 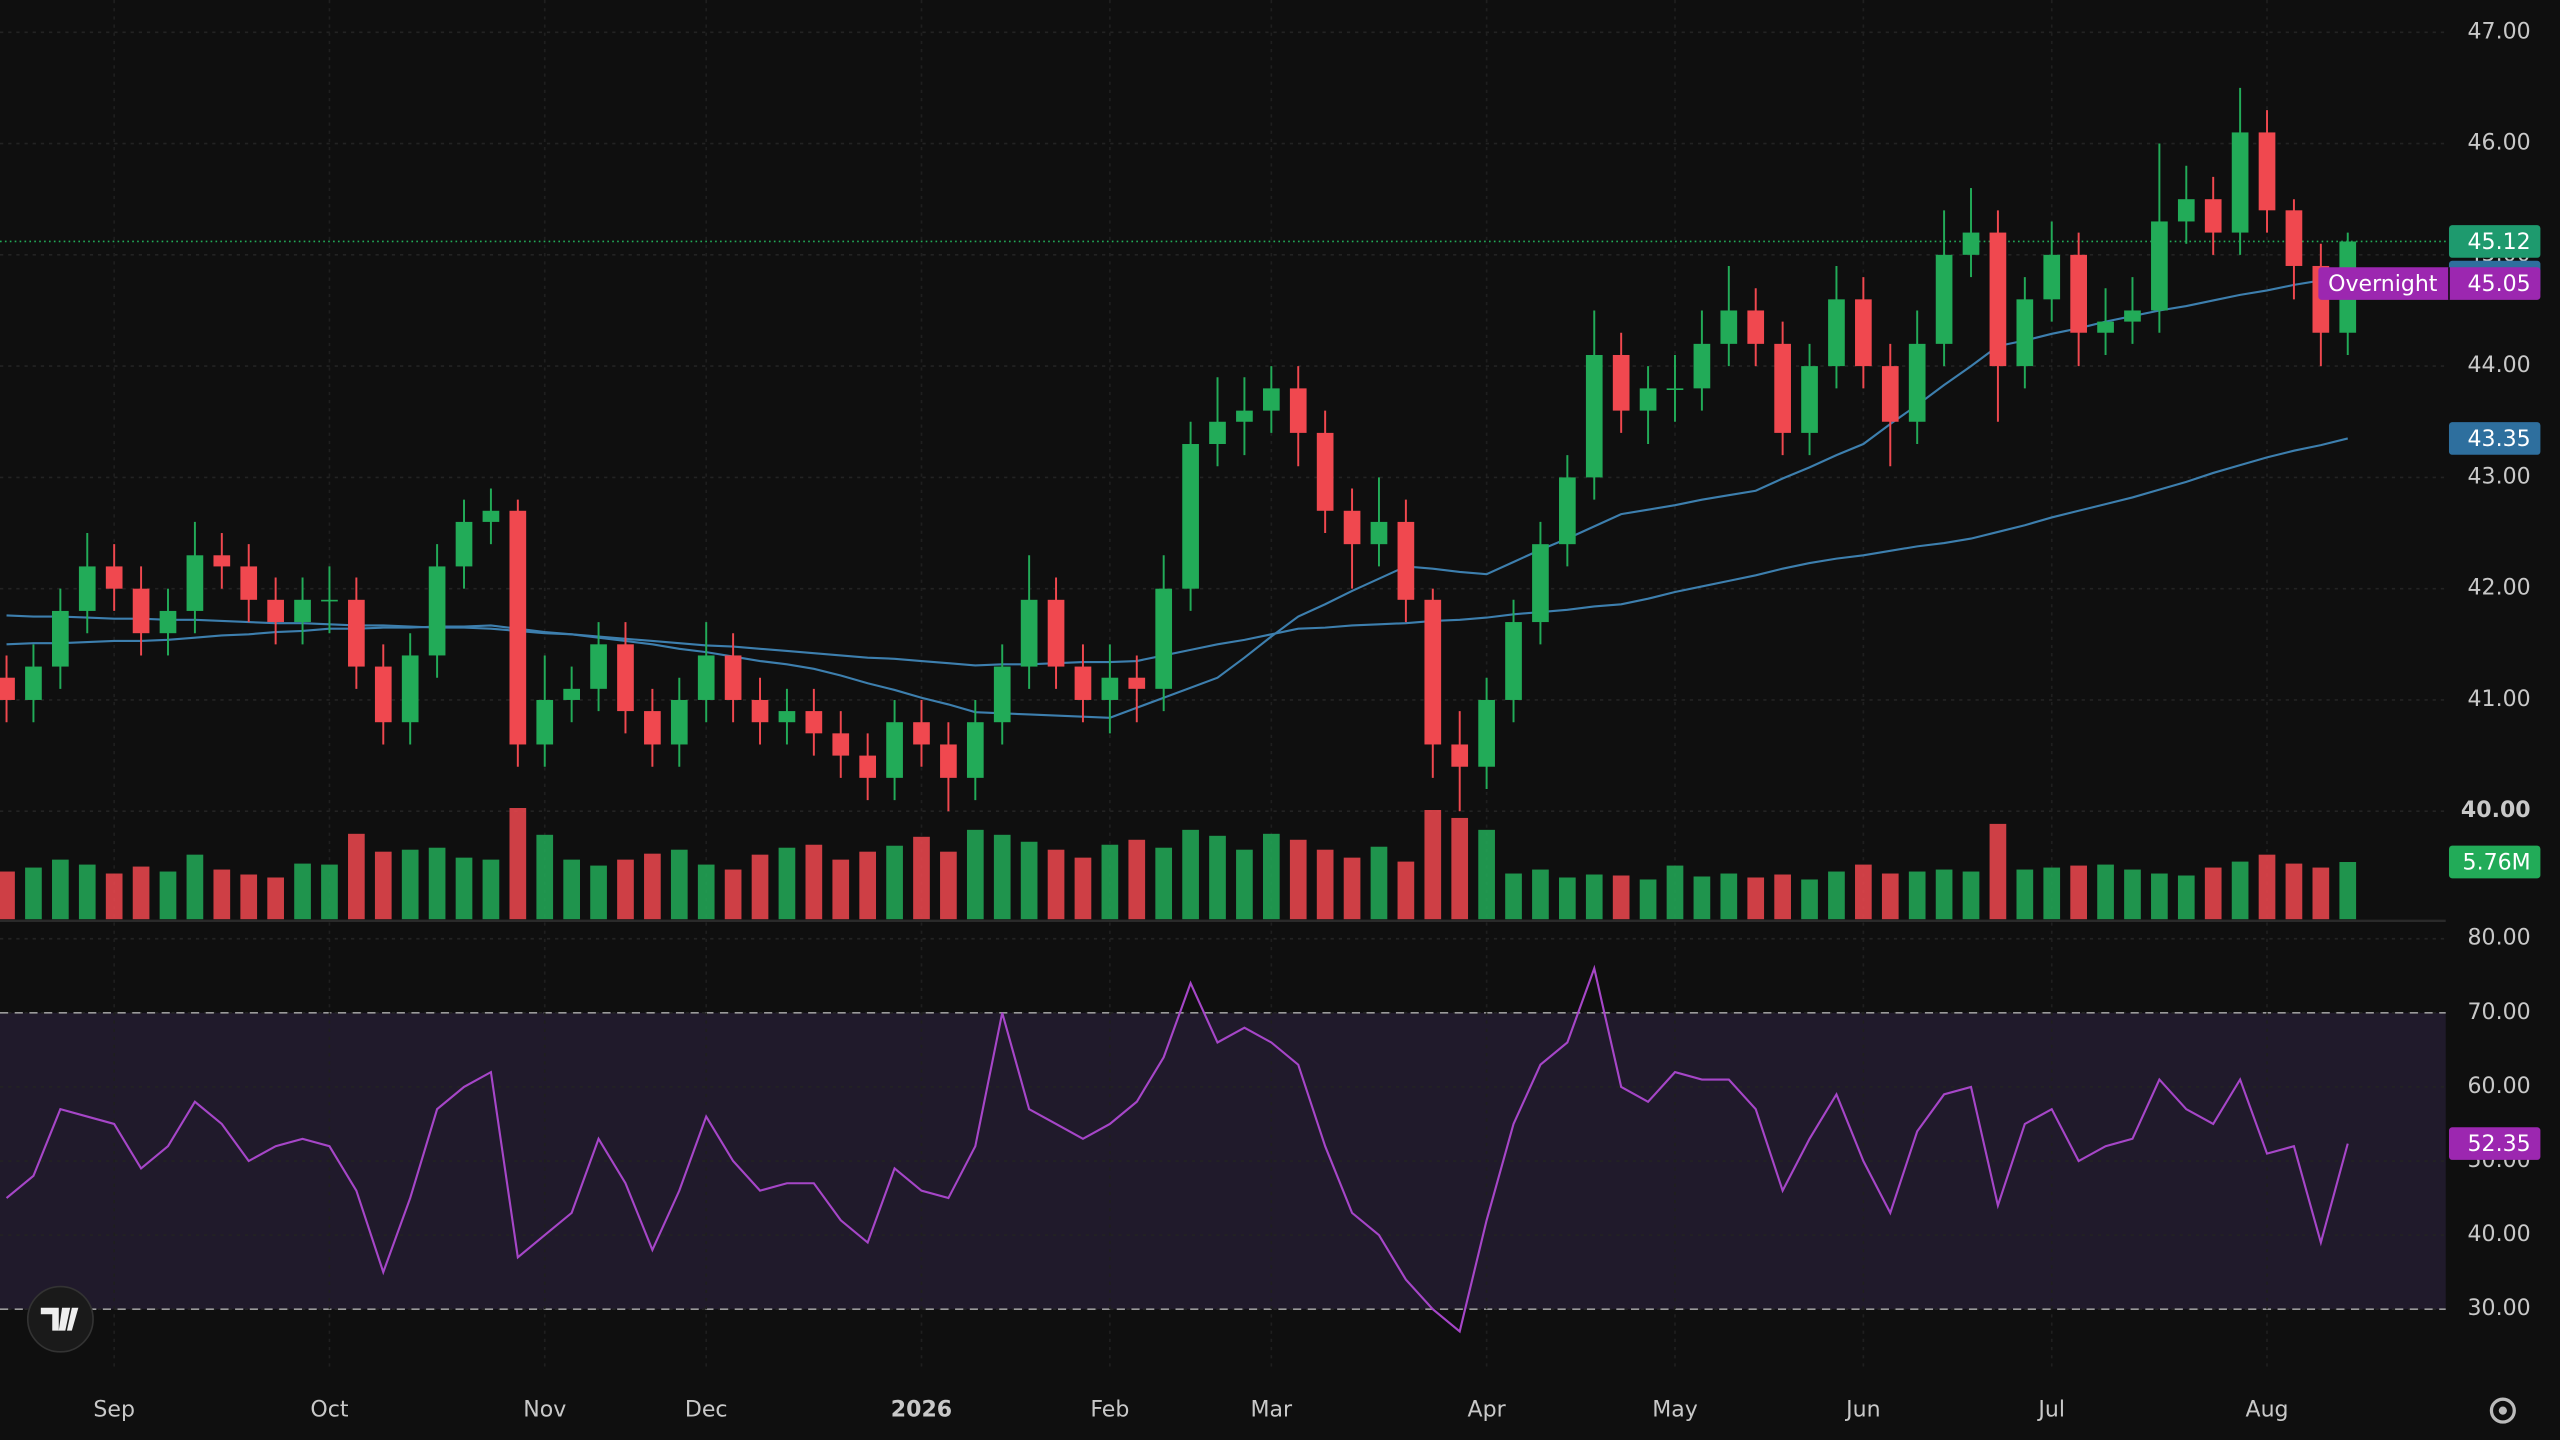 What do you see at coordinates (544, 1410) in the screenshot?
I see `x-tick-label: Nov` at bounding box center [544, 1410].